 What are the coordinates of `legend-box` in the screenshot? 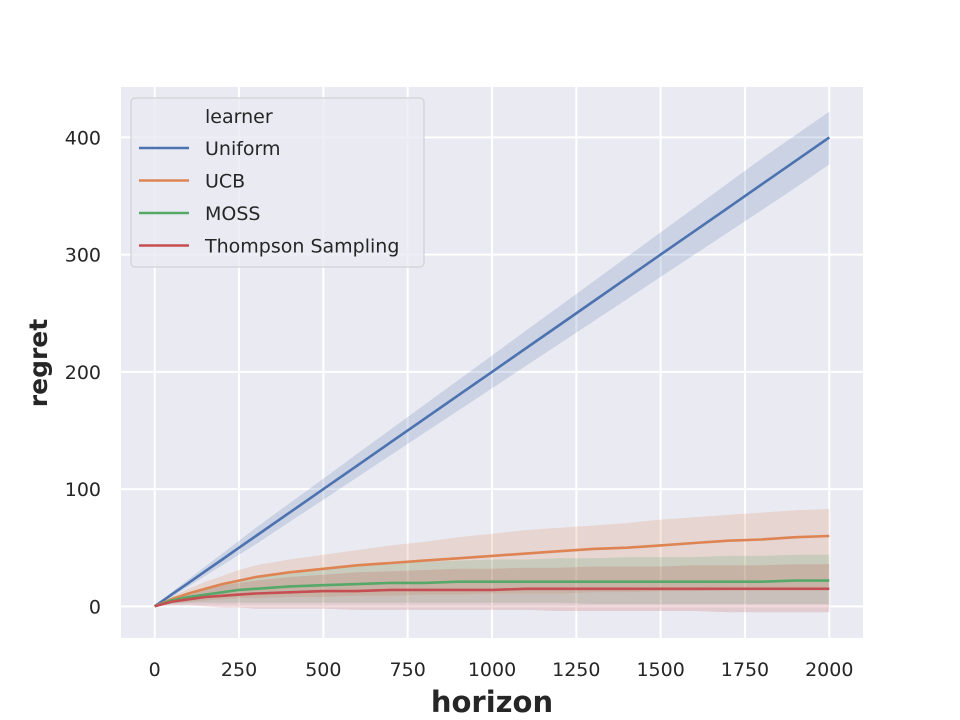 It's located at (277, 182).